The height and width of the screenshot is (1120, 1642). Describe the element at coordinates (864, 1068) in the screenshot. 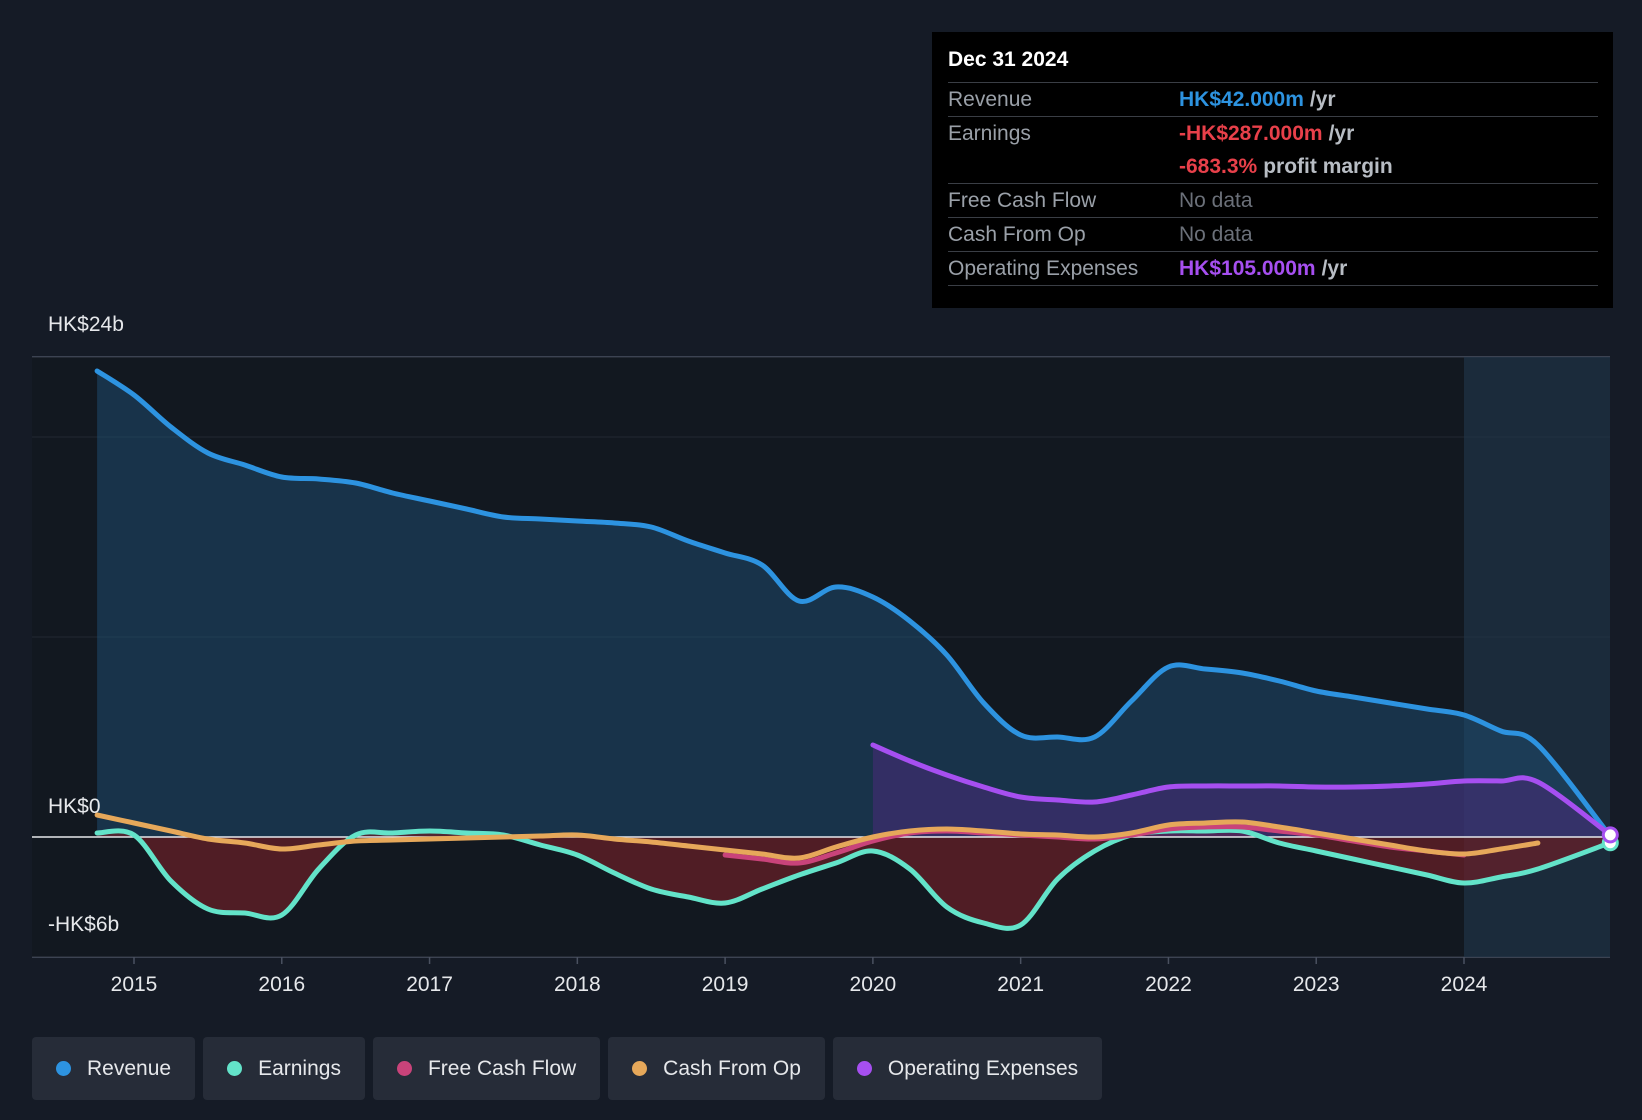

I see `opex-dot-icon` at that location.